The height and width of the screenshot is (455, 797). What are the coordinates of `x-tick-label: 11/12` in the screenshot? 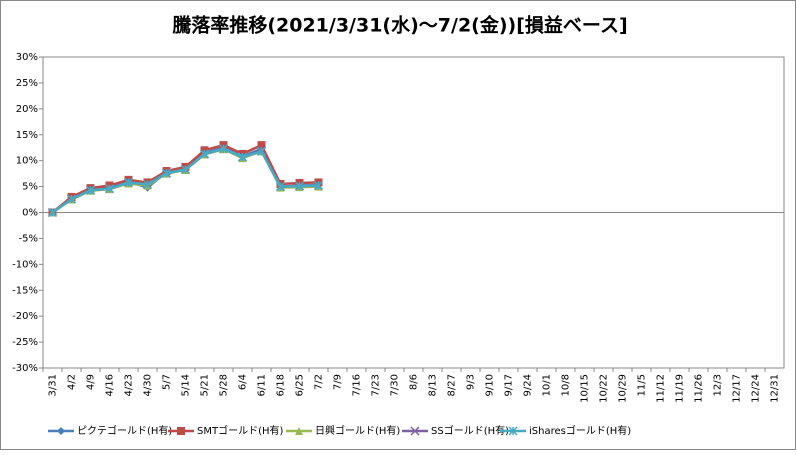 It's located at (661, 388).